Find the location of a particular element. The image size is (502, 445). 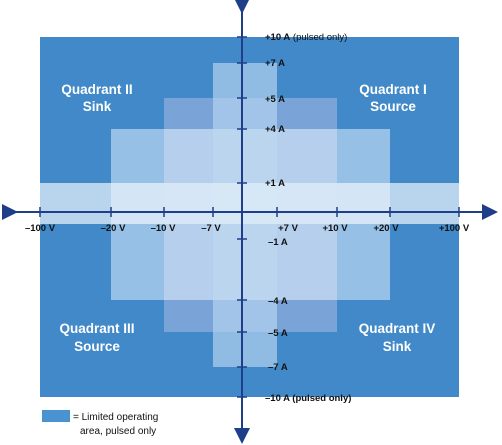

quadrant-ii-label: Quadrant II Sink is located at coordinates (96, 98).